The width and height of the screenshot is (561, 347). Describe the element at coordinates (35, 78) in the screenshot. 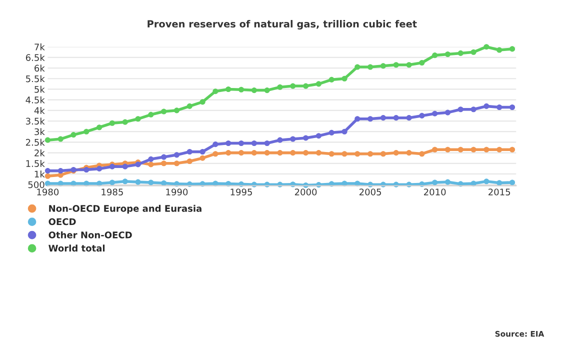

I see `y-tick-label: 5.5k` at that location.